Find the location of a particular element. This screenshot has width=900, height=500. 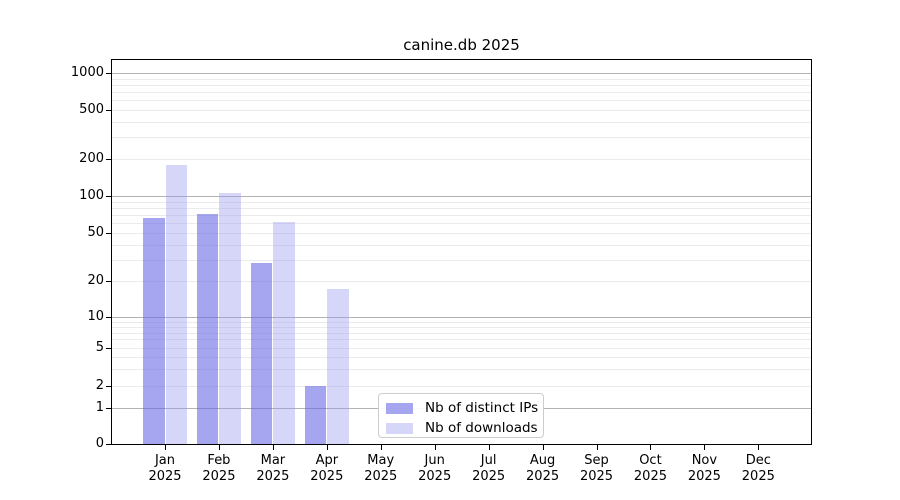

y-axis-tick-label: 2 is located at coordinates (99, 385).